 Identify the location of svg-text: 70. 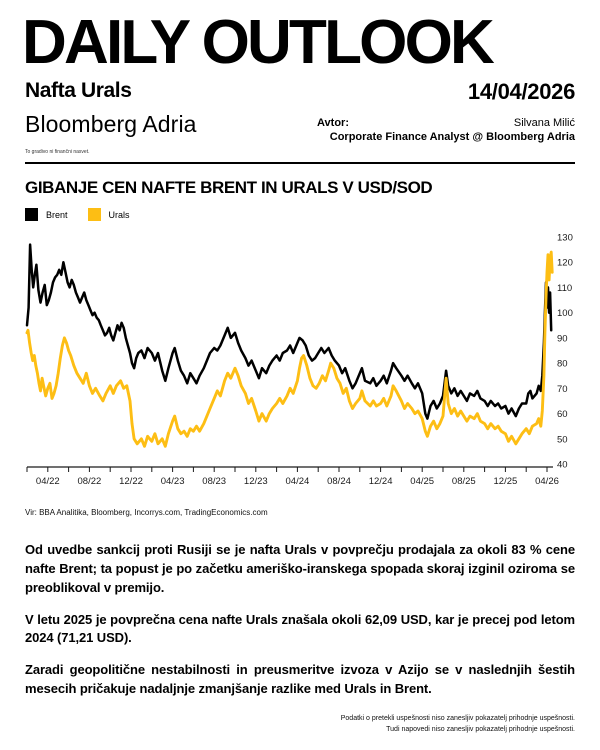
(562, 389).